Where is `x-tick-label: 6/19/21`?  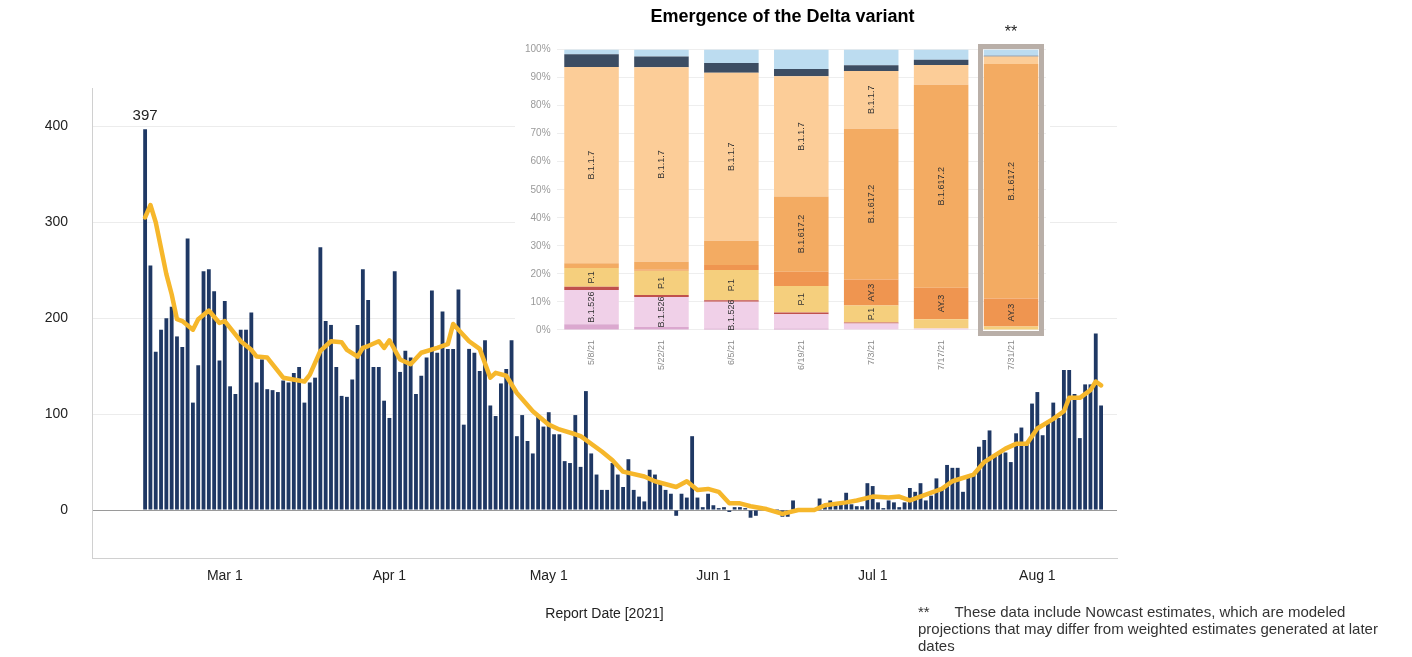
x-tick-label: 6/19/21 is located at coordinates (800, 354).